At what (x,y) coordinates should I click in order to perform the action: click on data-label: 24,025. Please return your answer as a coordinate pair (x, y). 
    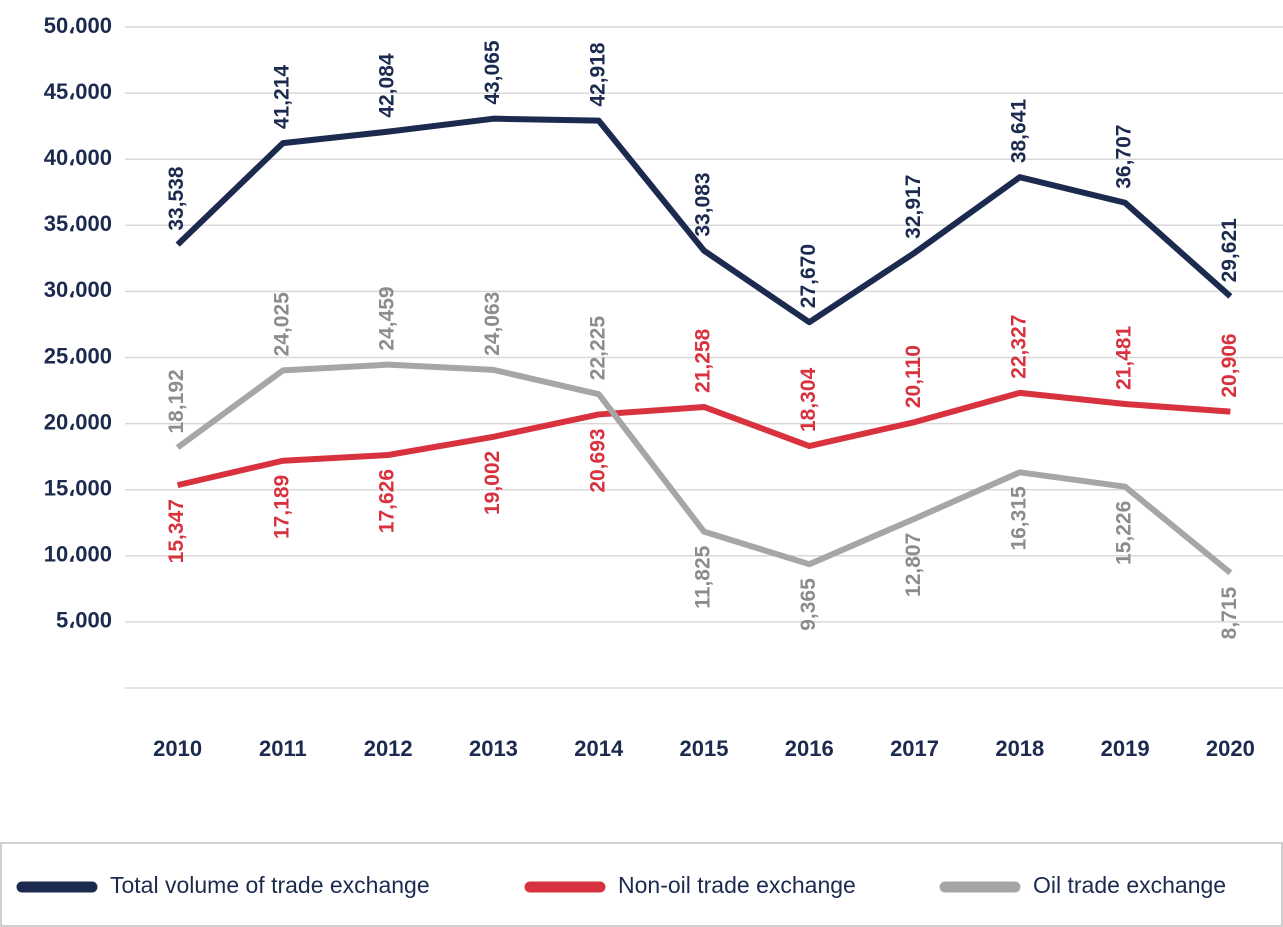
    Looking at the image, I should click on (281, 324).